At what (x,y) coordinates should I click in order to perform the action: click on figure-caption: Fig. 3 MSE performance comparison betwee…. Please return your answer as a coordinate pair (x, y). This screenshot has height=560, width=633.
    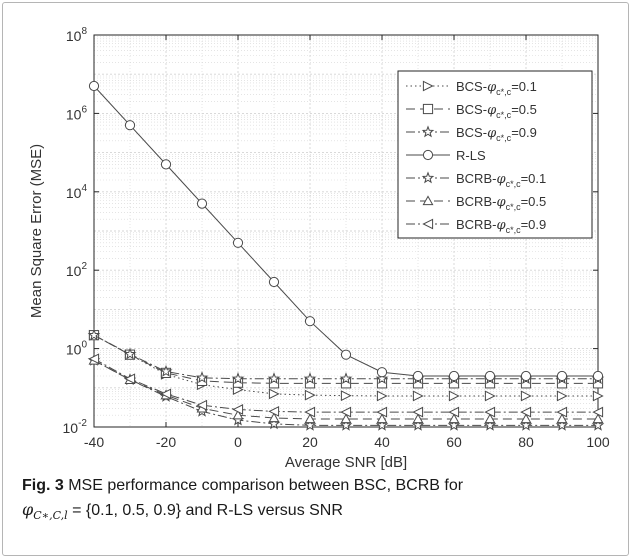
    Looking at the image, I should click on (317, 501).